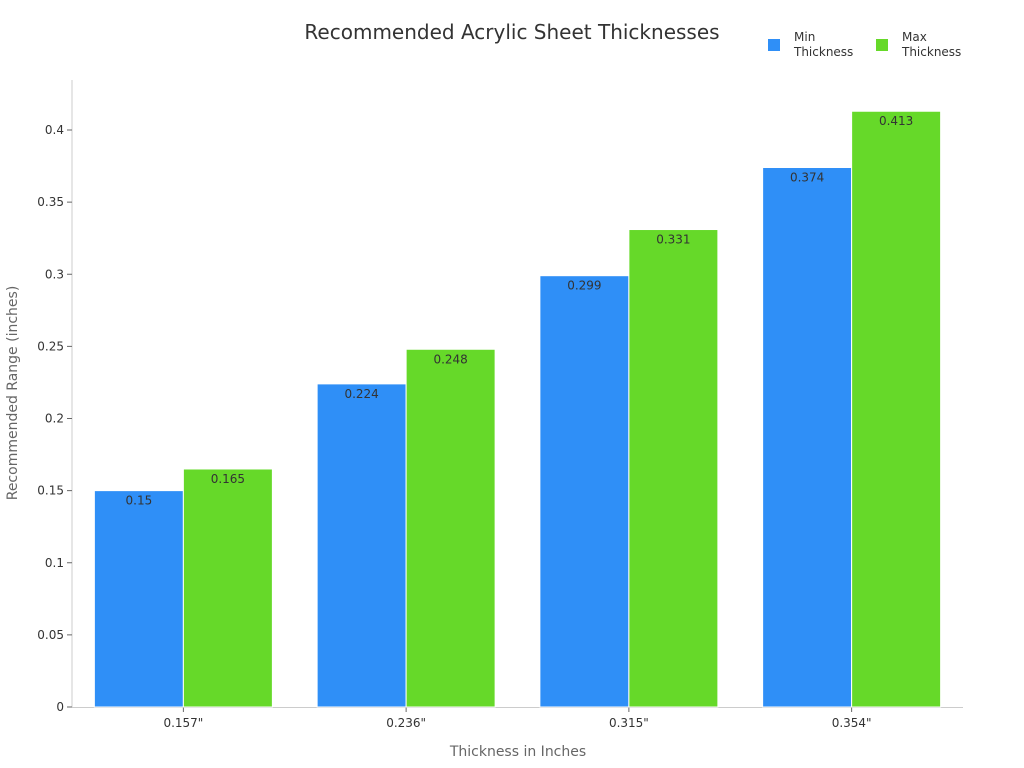 The width and height of the screenshot is (1024, 768). I want to click on chart-title: Recommended Acrylic Sheet Thicknesses, so click(512, 32).